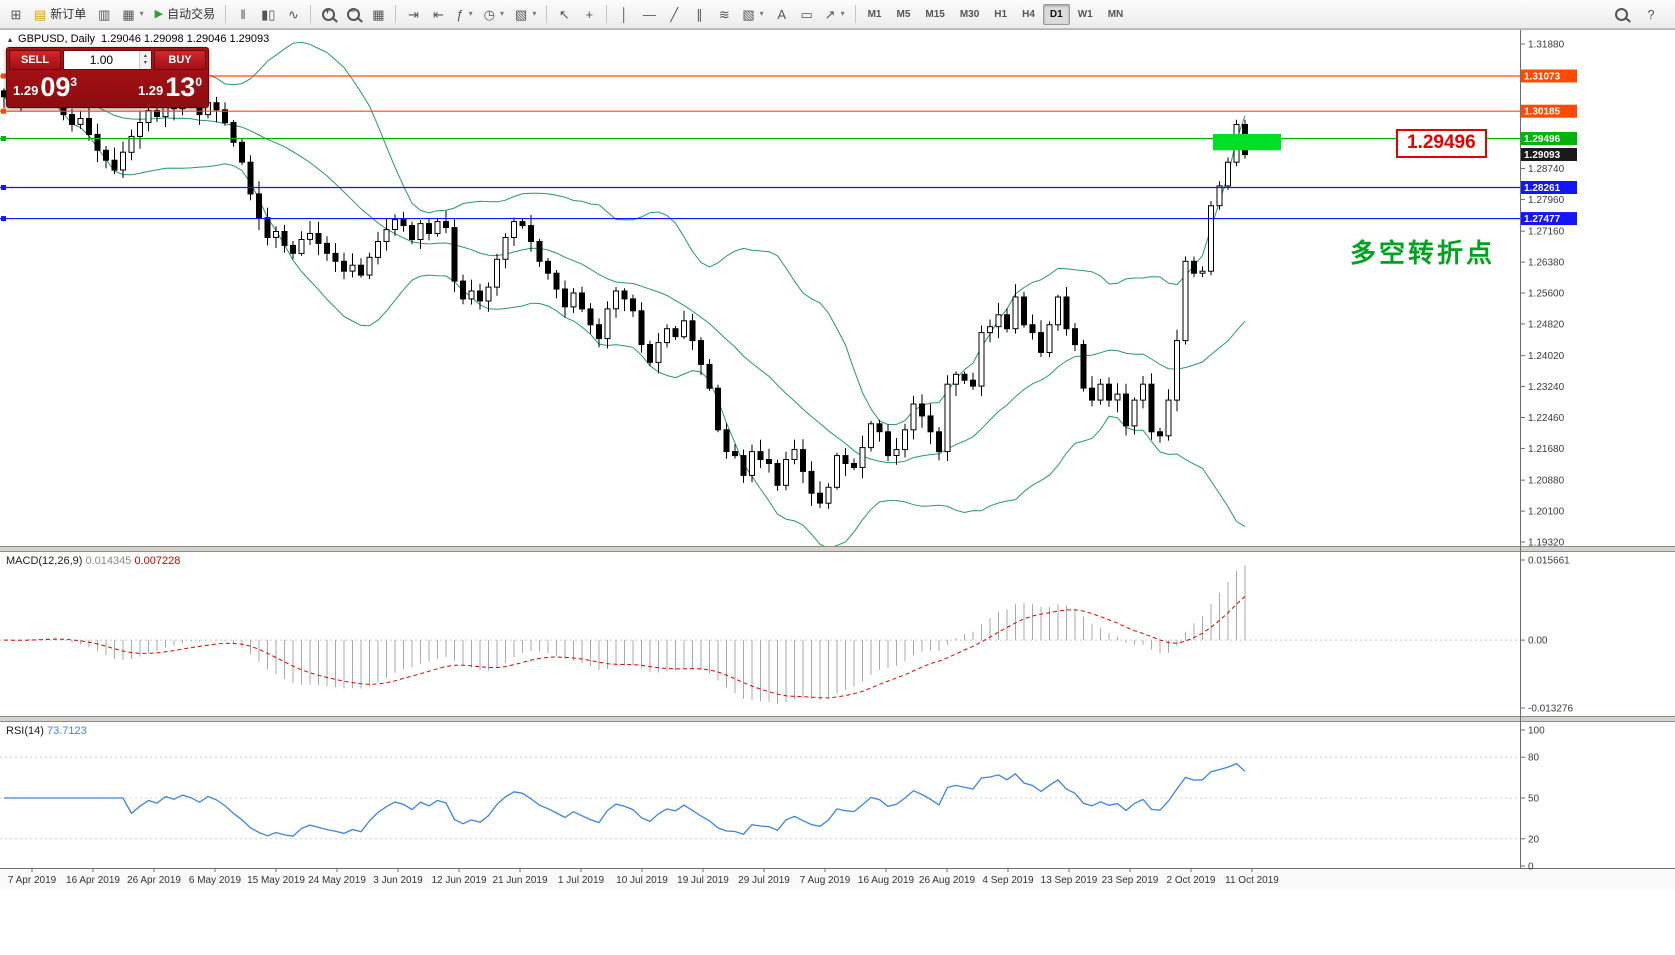  I want to click on sell-price: 1.29 09 3, so click(45, 88).